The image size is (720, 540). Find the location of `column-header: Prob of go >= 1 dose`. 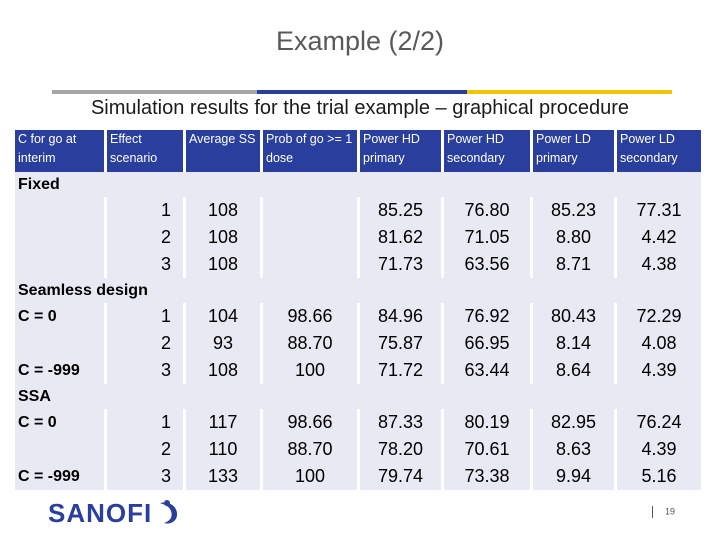

column-header: Prob of go >= 1 dose is located at coordinates (311, 151).